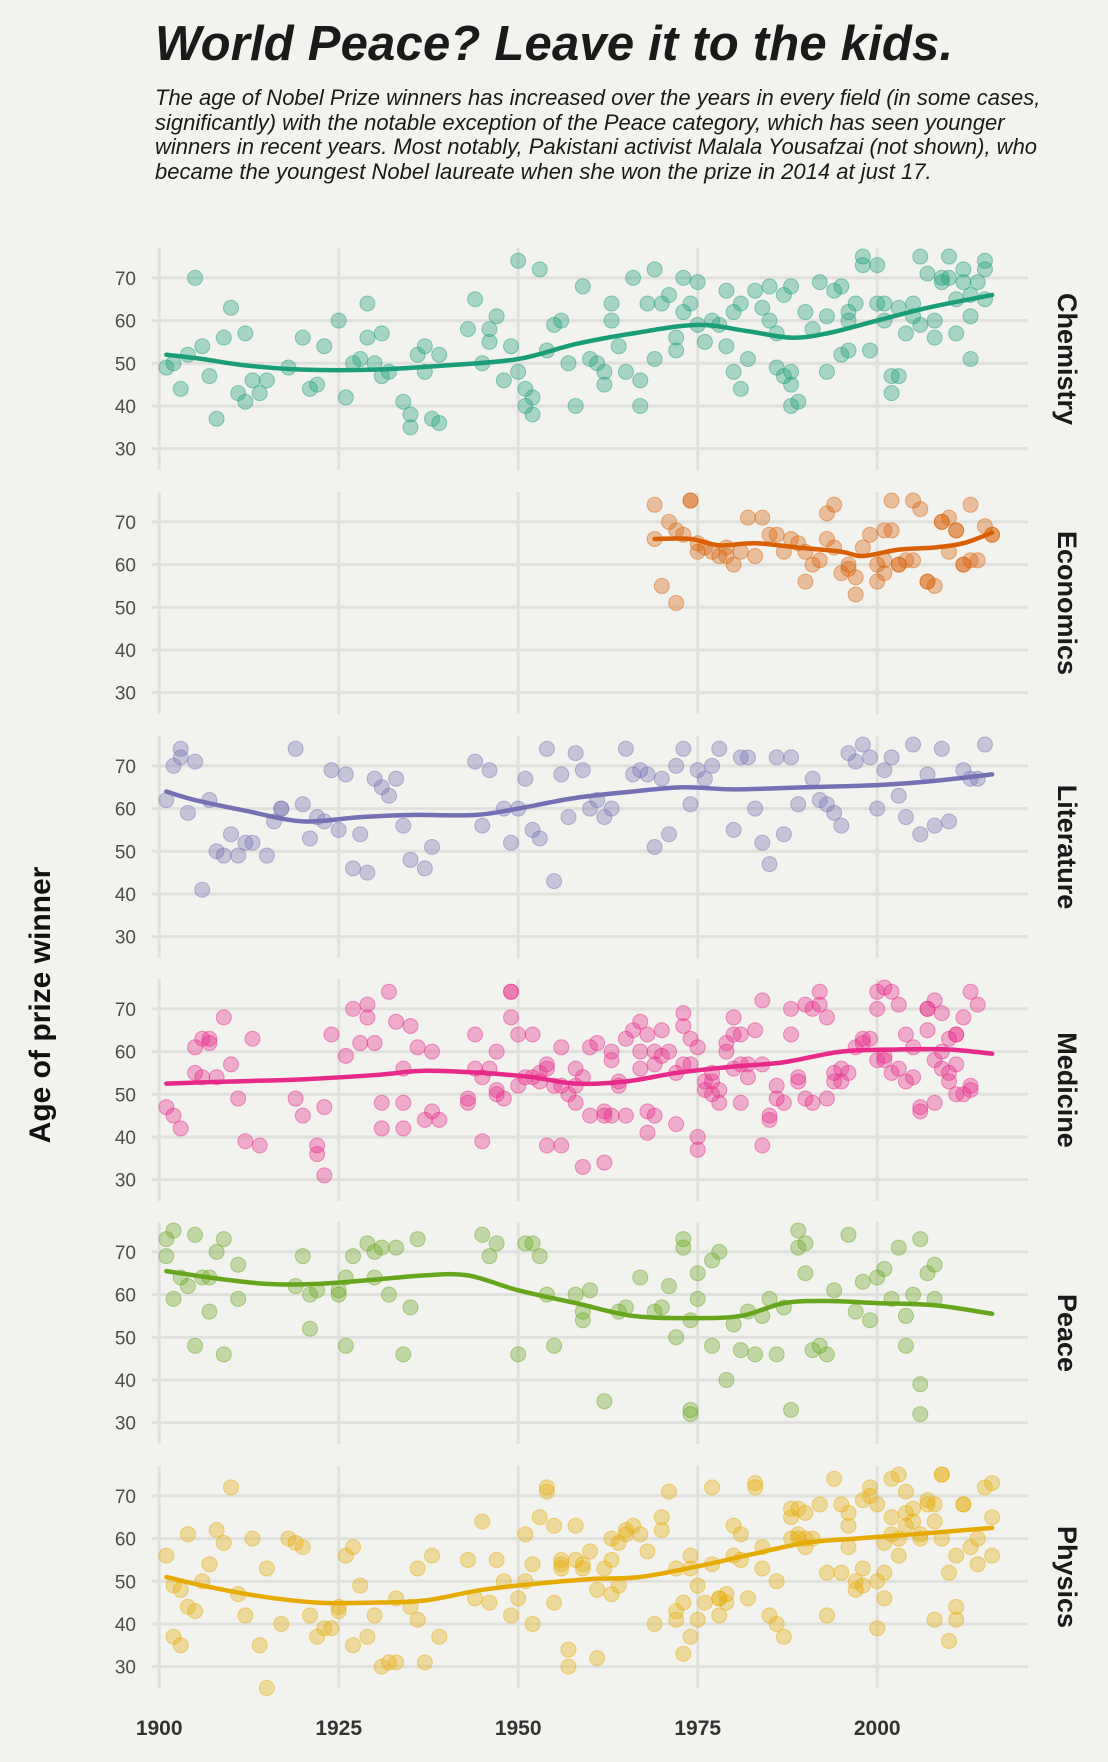 This screenshot has width=1108, height=1762. I want to click on trend-line, so click(579, 1294).